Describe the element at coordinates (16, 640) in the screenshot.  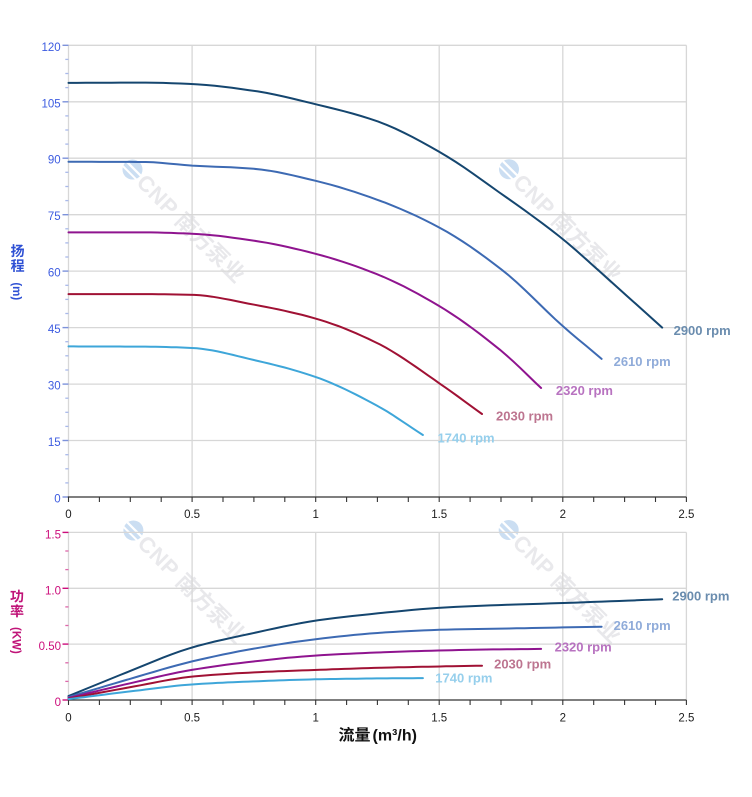
I see `svg-text: (KW)` at that location.